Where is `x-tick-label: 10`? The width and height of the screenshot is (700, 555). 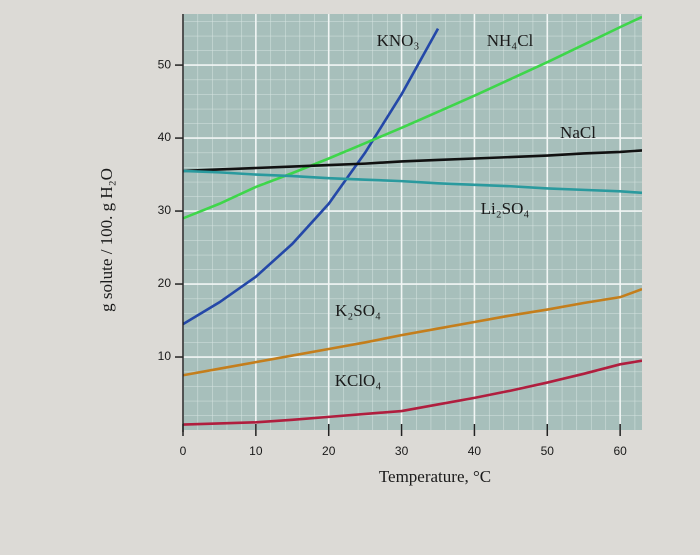
x-tick-label: 10 is located at coordinates (256, 451).